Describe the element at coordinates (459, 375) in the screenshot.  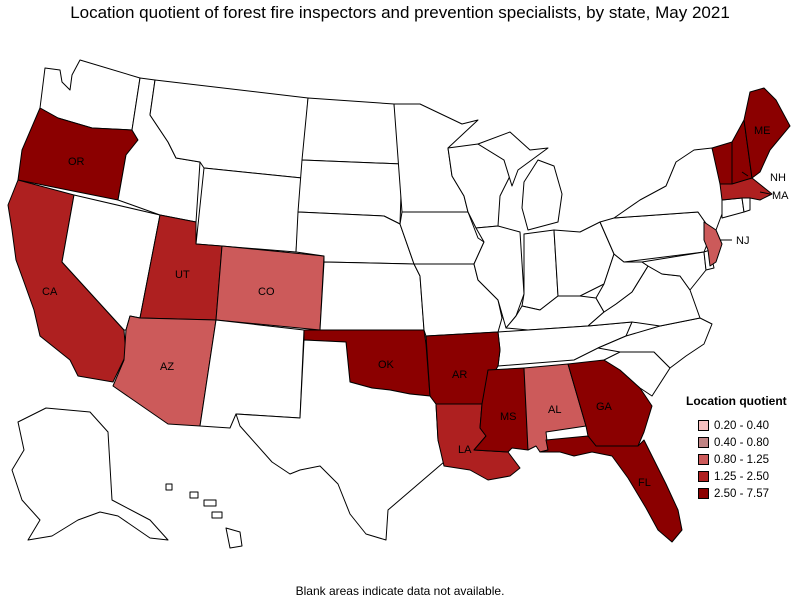
I see `label-AR: AR` at that location.